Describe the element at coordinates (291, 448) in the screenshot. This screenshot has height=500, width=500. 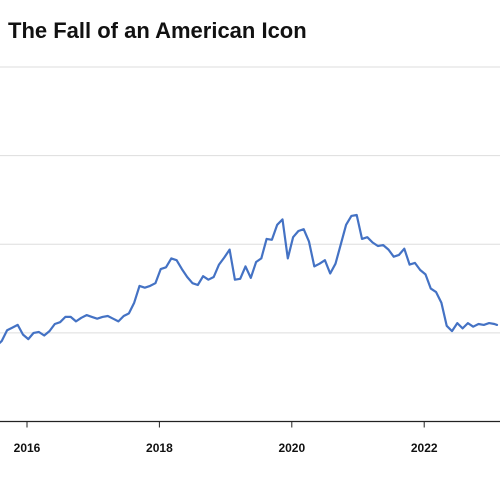
I see `x-tick-label: 2020` at that location.